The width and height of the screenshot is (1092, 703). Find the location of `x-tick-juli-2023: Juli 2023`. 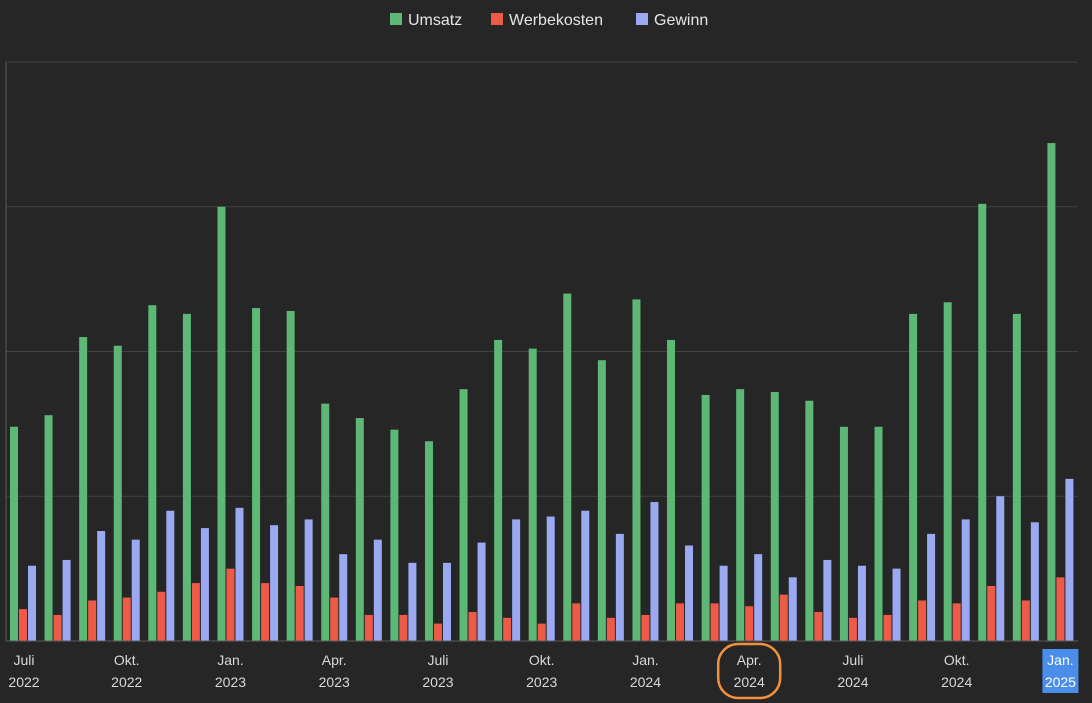

x-tick-juli-2023: Juli 2023 is located at coordinates (437, 671).